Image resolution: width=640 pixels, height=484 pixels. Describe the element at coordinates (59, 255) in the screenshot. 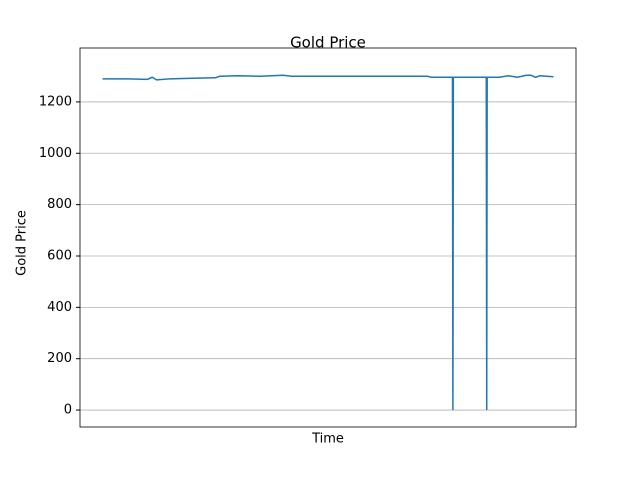

I see `y-tick-label: 600` at that location.